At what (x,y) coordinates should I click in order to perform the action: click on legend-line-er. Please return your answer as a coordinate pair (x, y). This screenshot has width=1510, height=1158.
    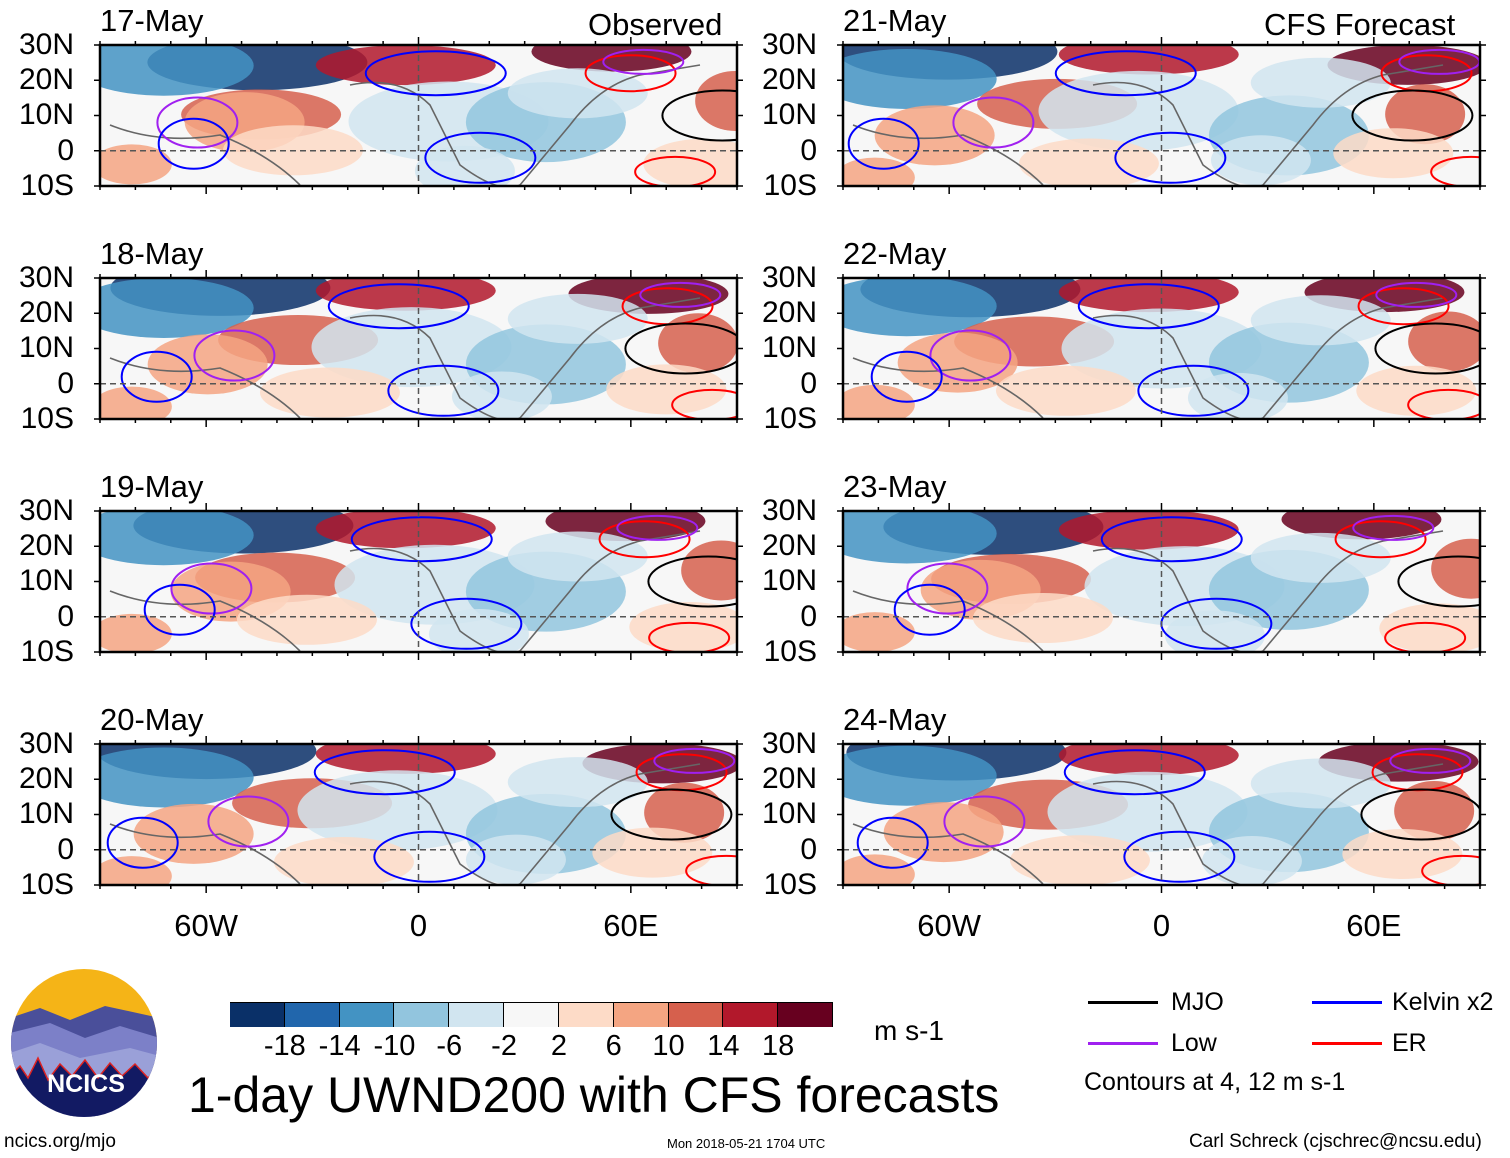
    Looking at the image, I should click on (1347, 1043).